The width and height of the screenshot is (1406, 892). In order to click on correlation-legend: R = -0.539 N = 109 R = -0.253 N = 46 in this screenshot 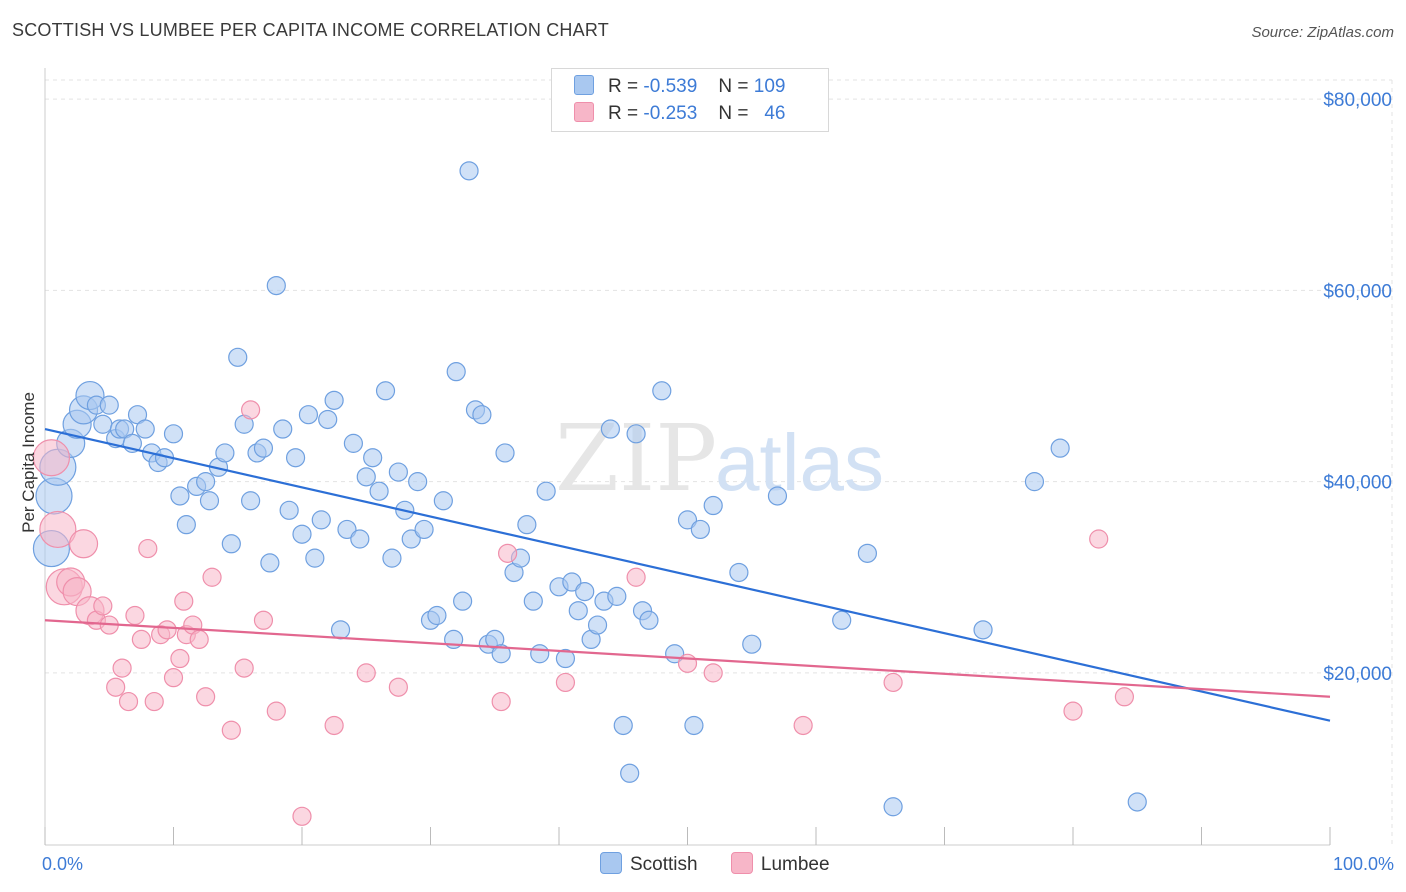, I will do `click(690, 100)`.